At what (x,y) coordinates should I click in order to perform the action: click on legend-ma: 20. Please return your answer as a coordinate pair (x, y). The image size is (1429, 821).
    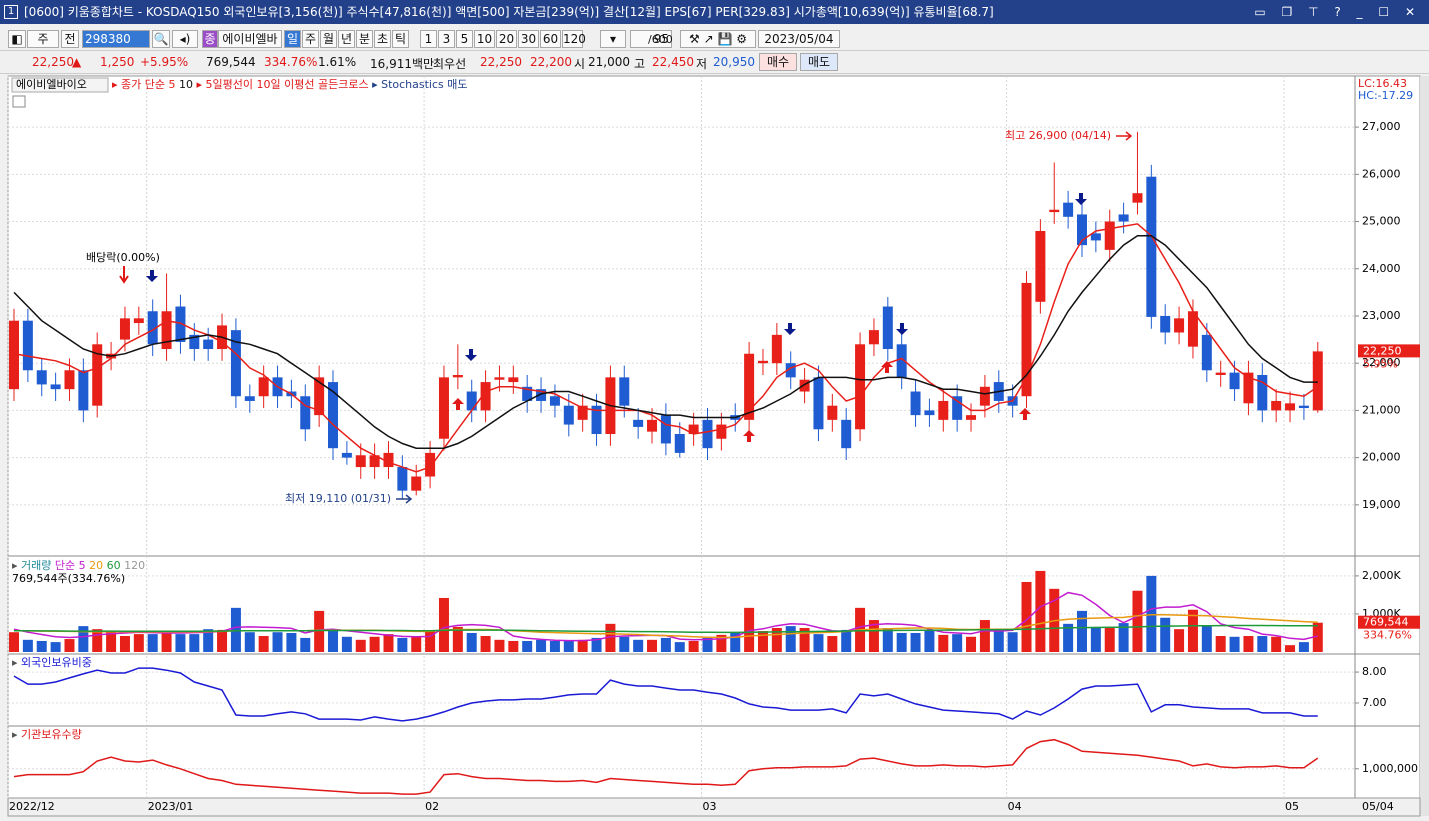
    Looking at the image, I should click on (96, 565).